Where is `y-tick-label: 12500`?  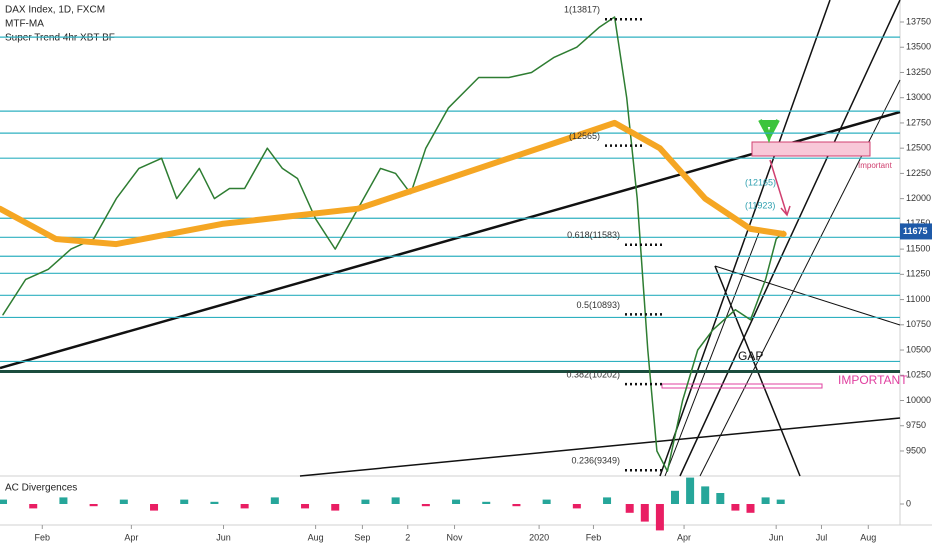
y-tick-label: 12500 is located at coordinates (918, 148).